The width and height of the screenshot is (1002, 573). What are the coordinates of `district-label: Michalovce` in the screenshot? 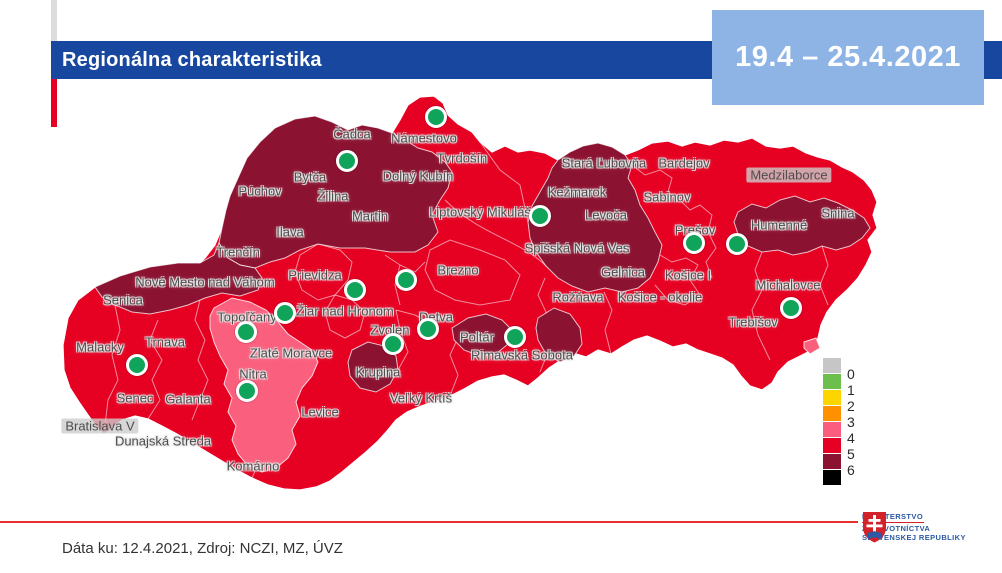 It's located at (788, 285).